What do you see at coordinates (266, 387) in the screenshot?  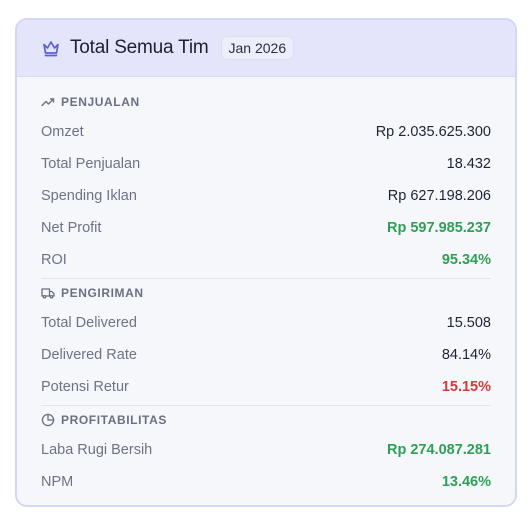 I see `metric-row-potensi-retur: Potensi Retur 15.15%` at bounding box center [266, 387].